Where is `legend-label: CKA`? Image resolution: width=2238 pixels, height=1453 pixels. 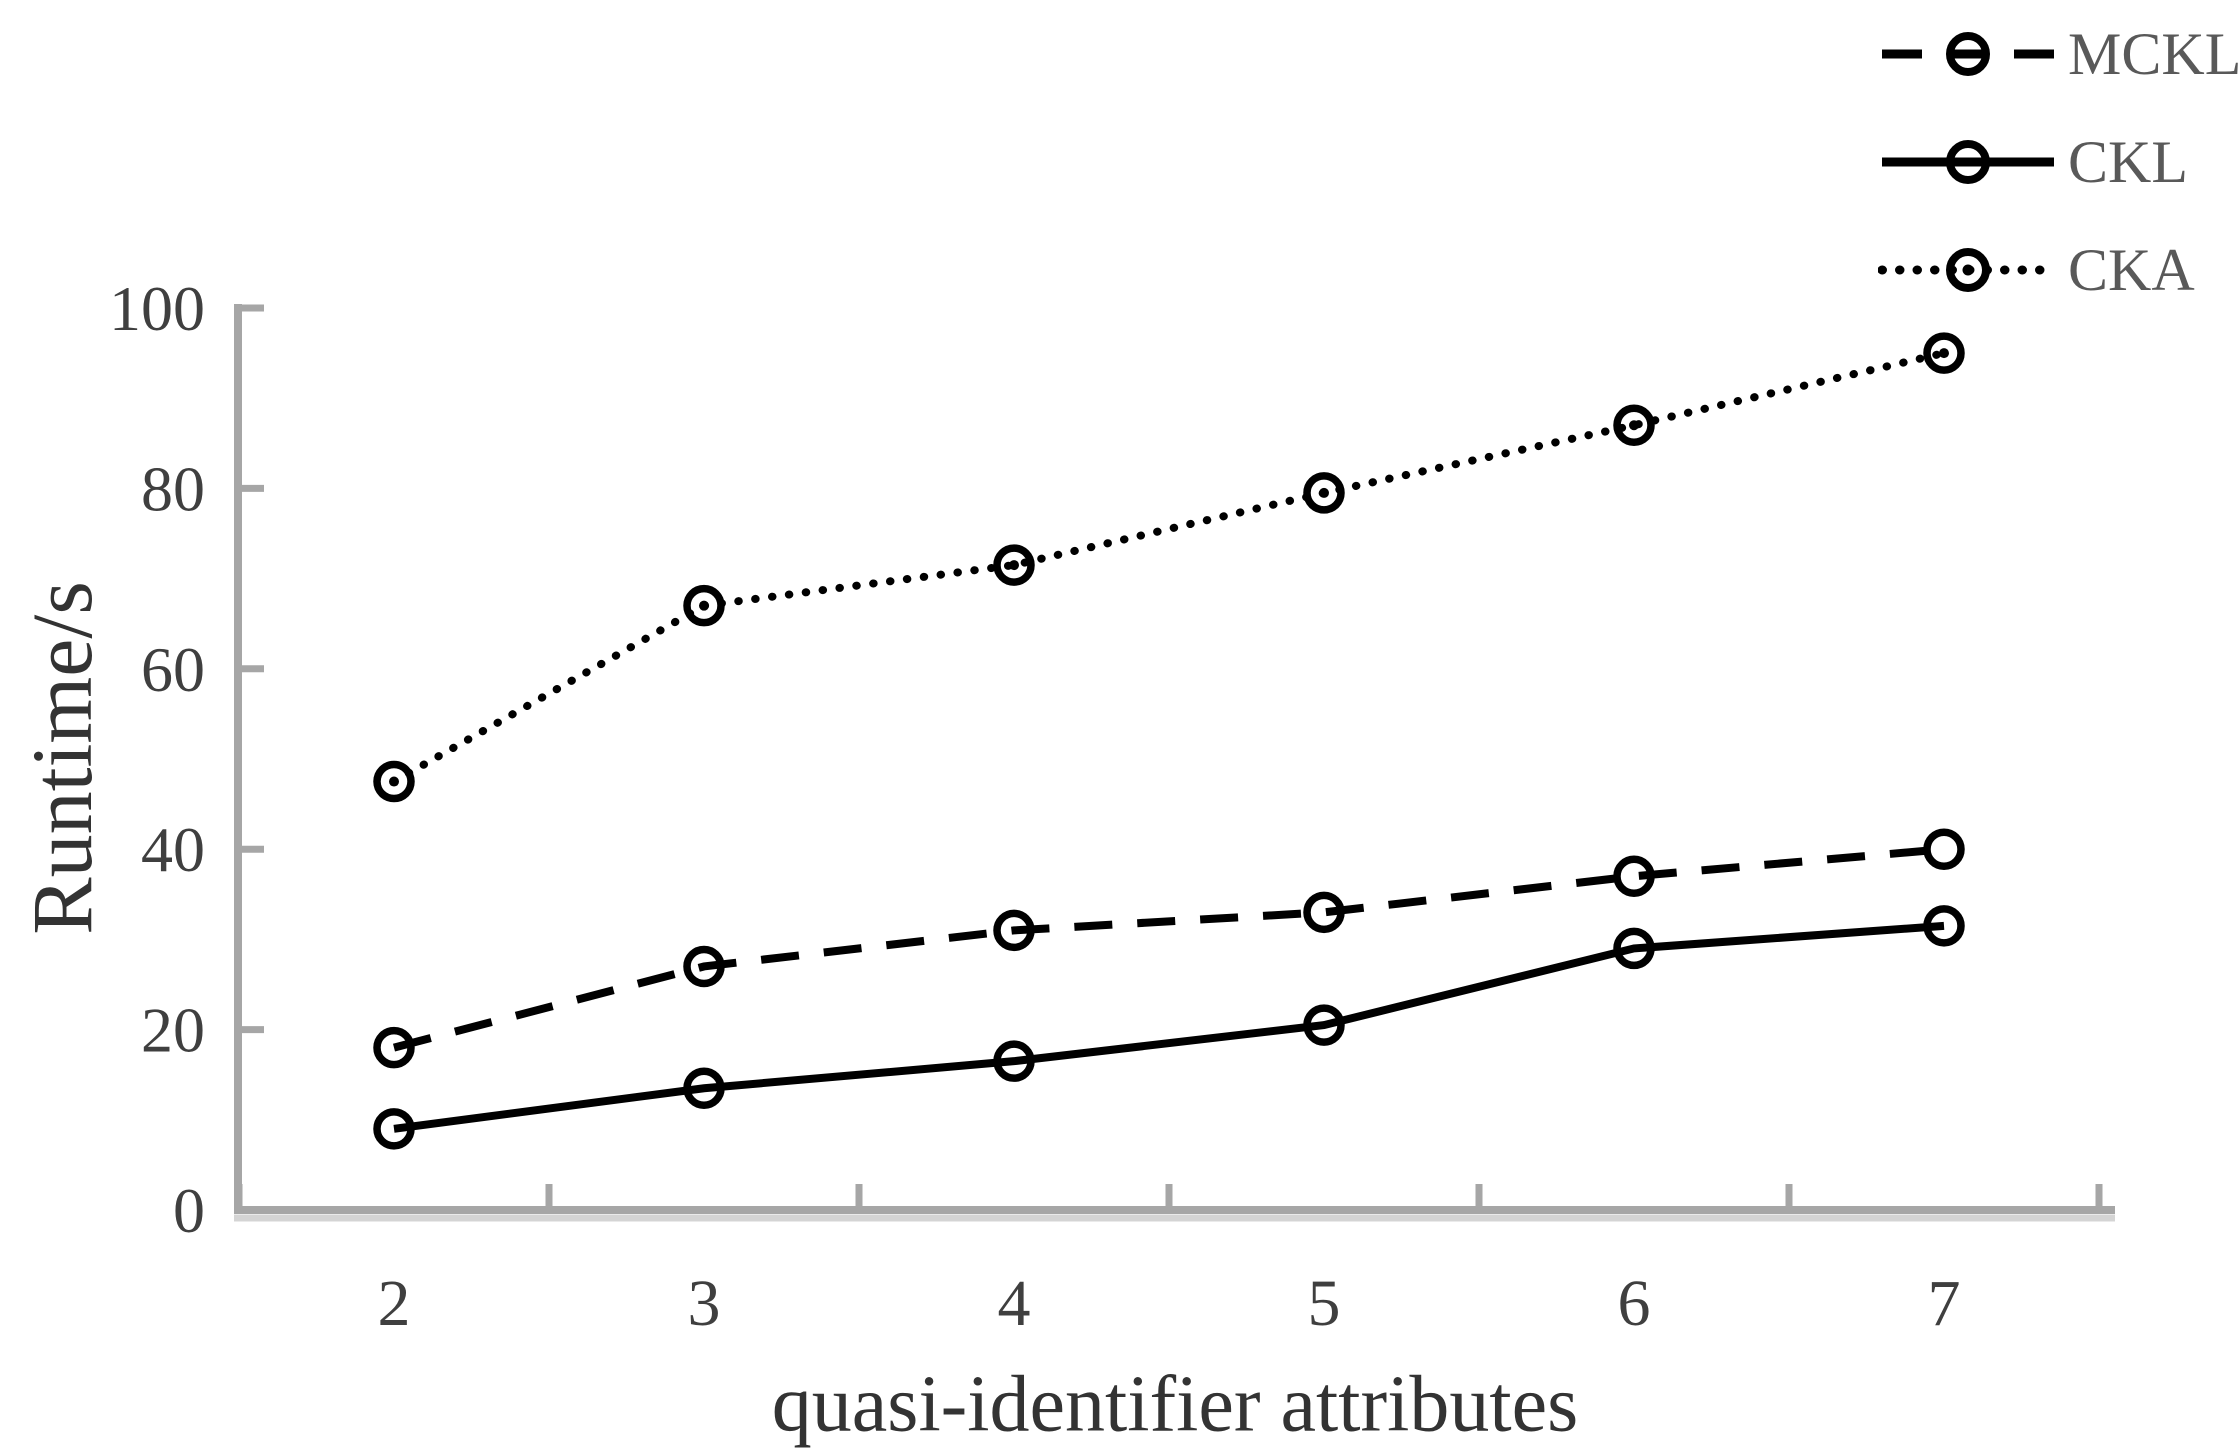 legend-label: CKA is located at coordinates (2131, 269).